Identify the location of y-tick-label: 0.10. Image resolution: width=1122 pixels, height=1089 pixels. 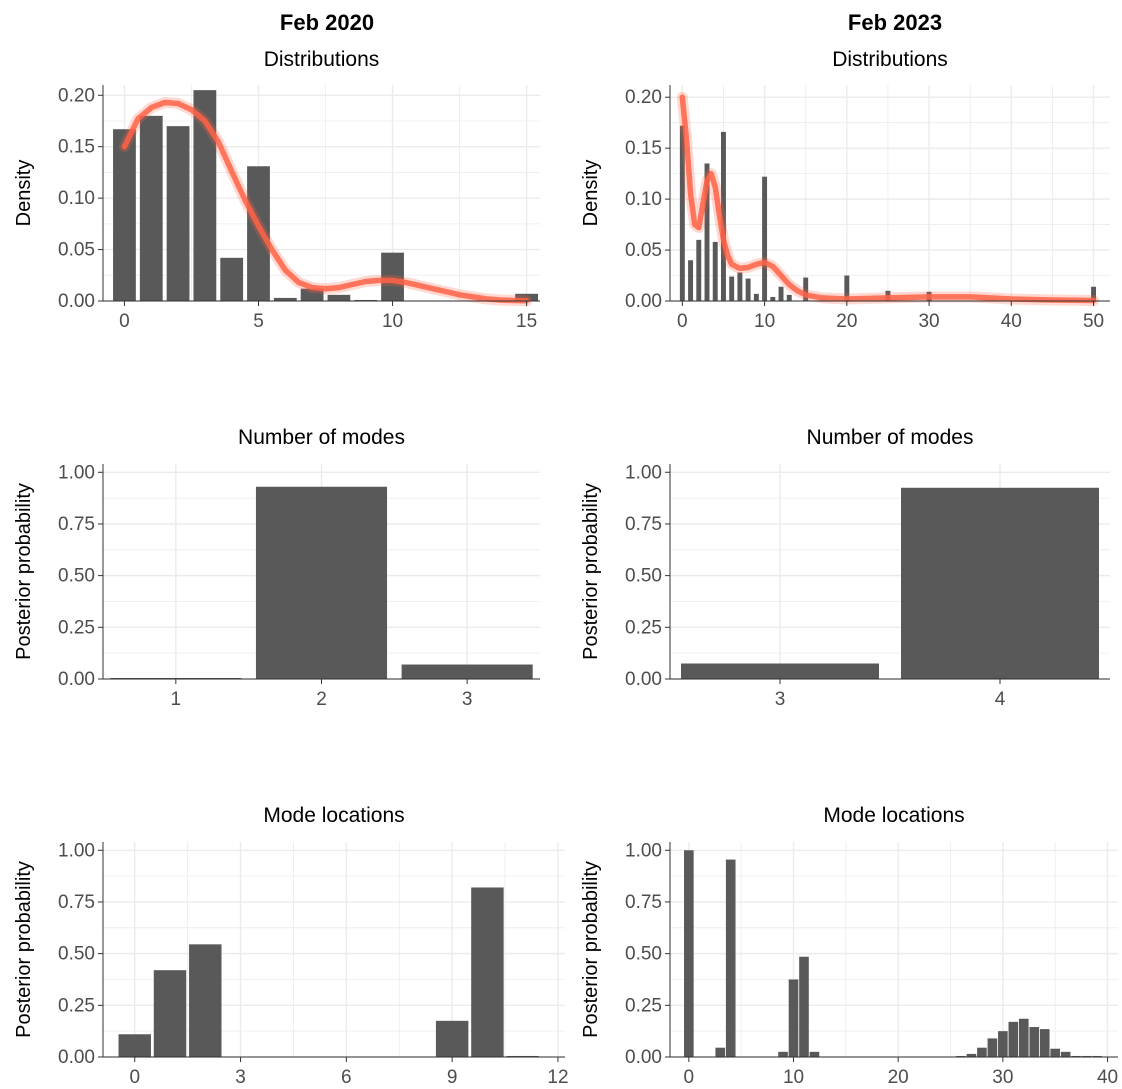
(76, 198).